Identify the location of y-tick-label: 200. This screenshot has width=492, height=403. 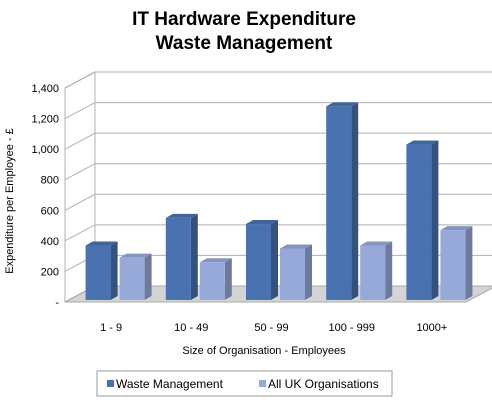
(50, 272).